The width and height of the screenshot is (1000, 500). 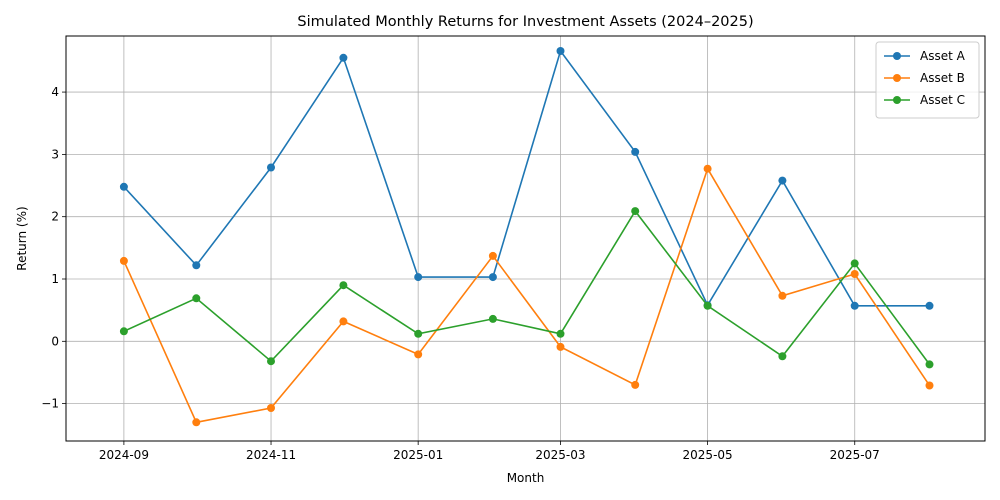 What do you see at coordinates (418, 455) in the screenshot?
I see `x-tick-label: 2025-01` at bounding box center [418, 455].